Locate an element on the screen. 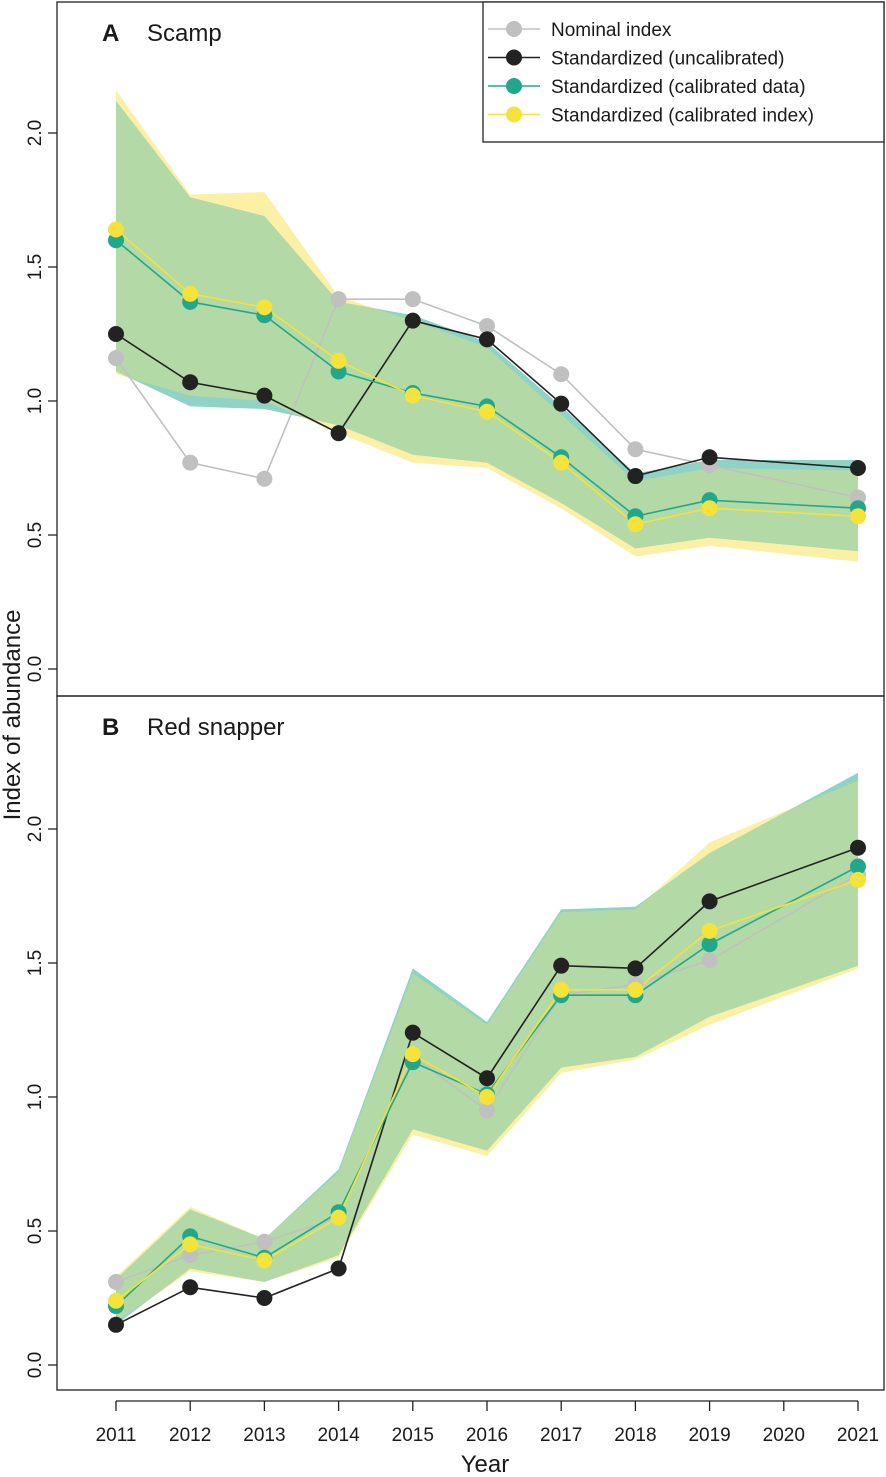  panel-title: Red snapper is located at coordinates (215, 727).